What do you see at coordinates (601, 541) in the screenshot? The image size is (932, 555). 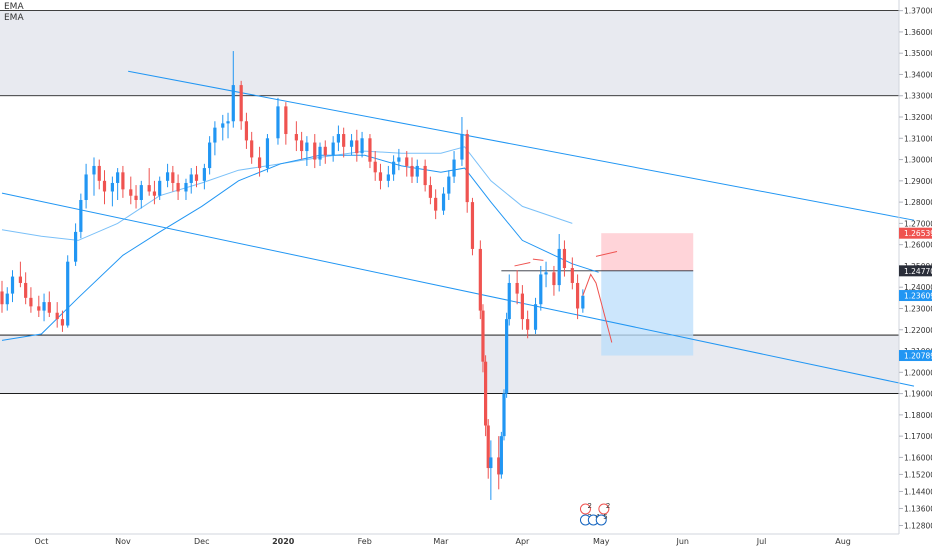 I see `time-tick-label: May` at bounding box center [601, 541].